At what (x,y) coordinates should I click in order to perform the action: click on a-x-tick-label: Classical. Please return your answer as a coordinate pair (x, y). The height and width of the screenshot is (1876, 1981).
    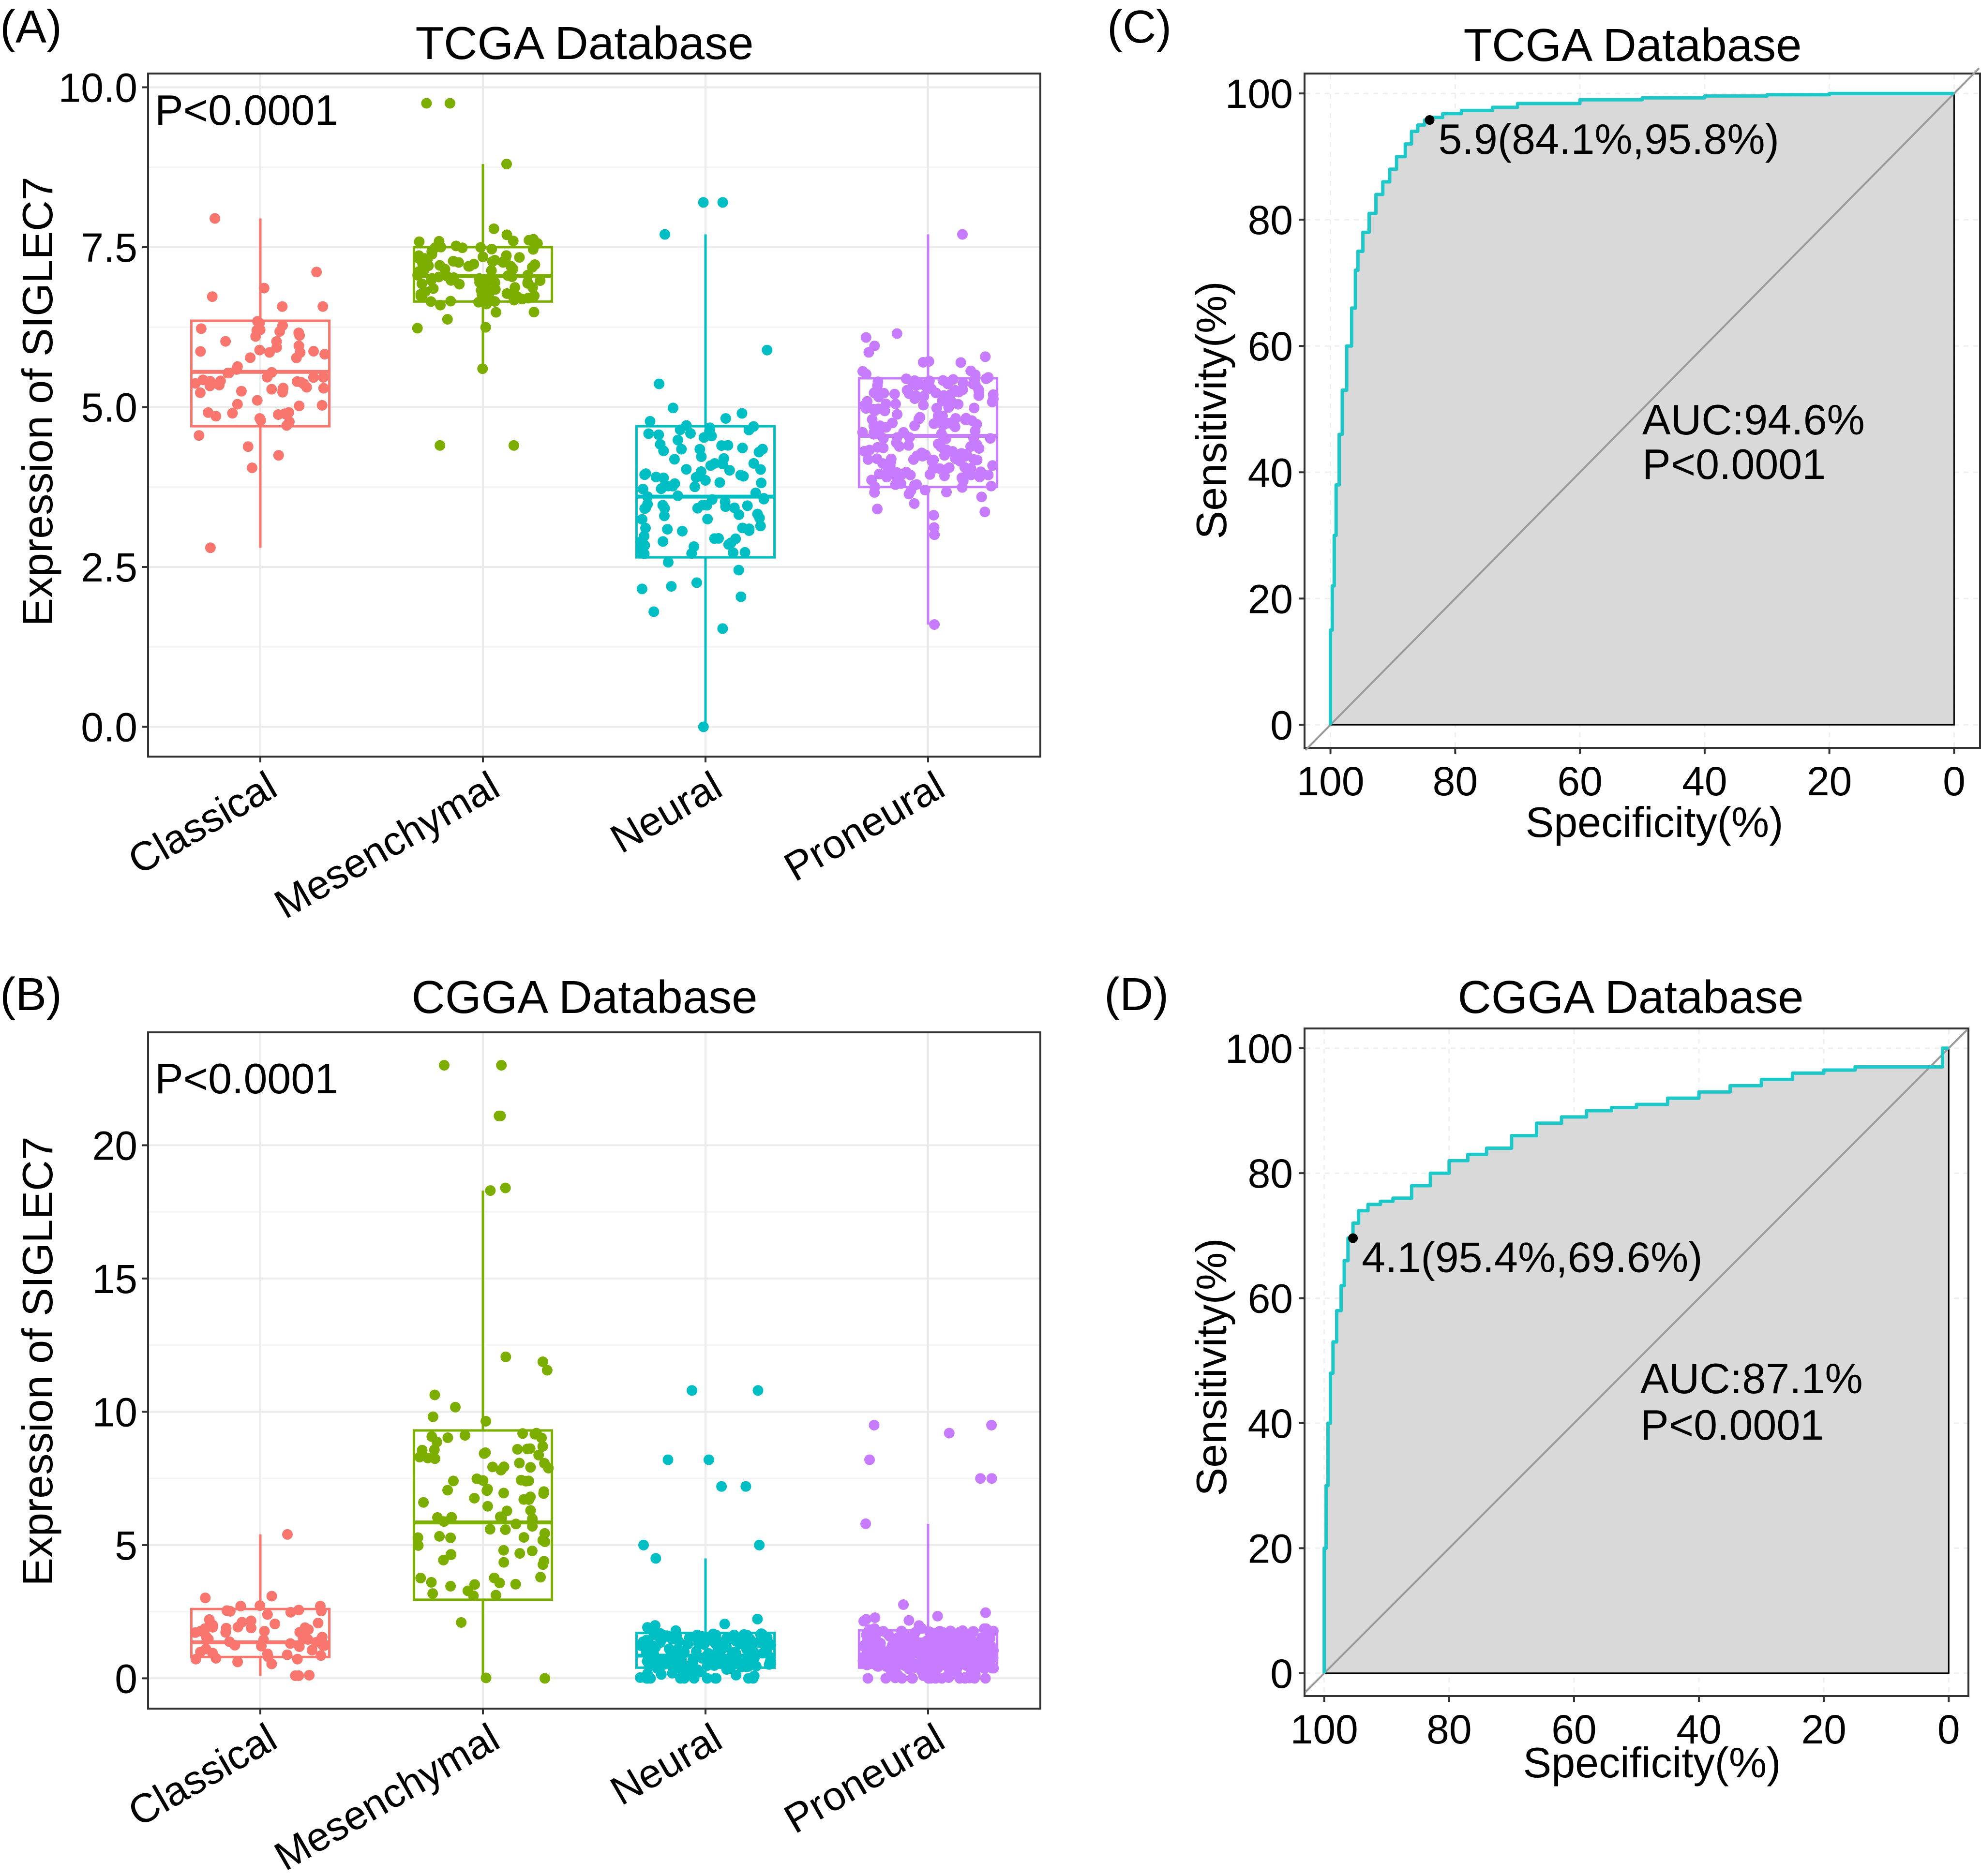
    Looking at the image, I should click on (202, 822).